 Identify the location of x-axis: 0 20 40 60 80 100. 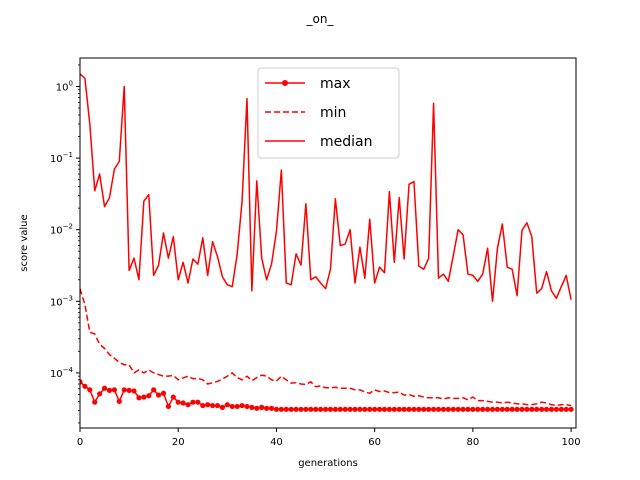
(329, 438).